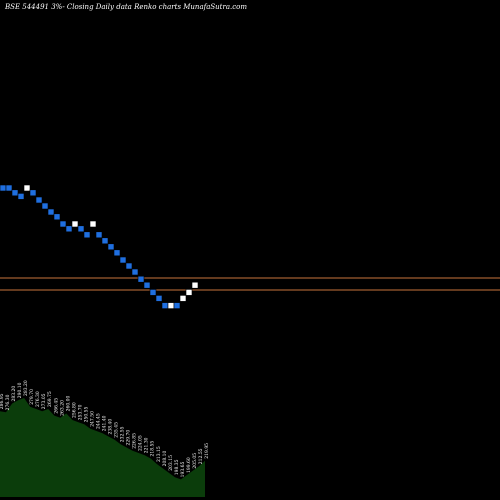 The height and width of the screenshot is (500, 500). I want to click on volume-label: 256.80, so click(74, 410).